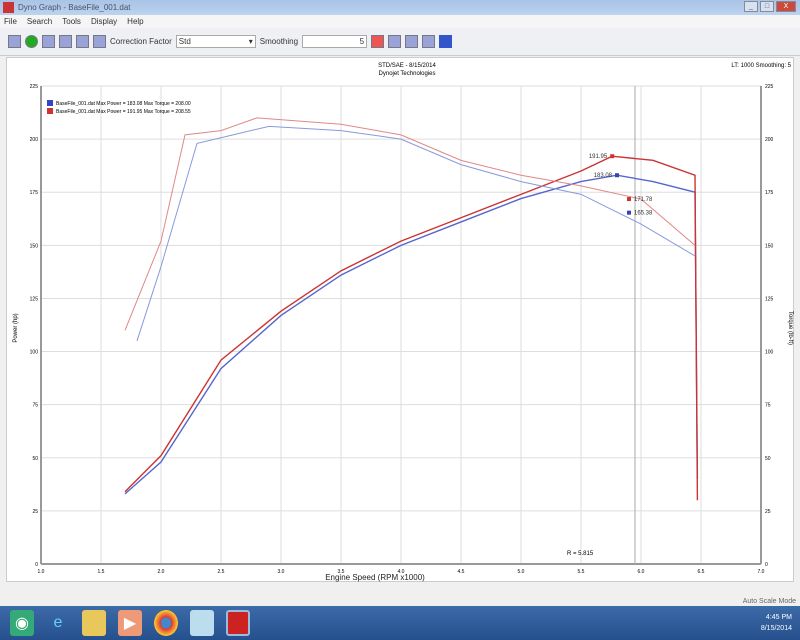  Describe the element at coordinates (643, 214) in the screenshot. I see `readout-label: 165.38` at that location.